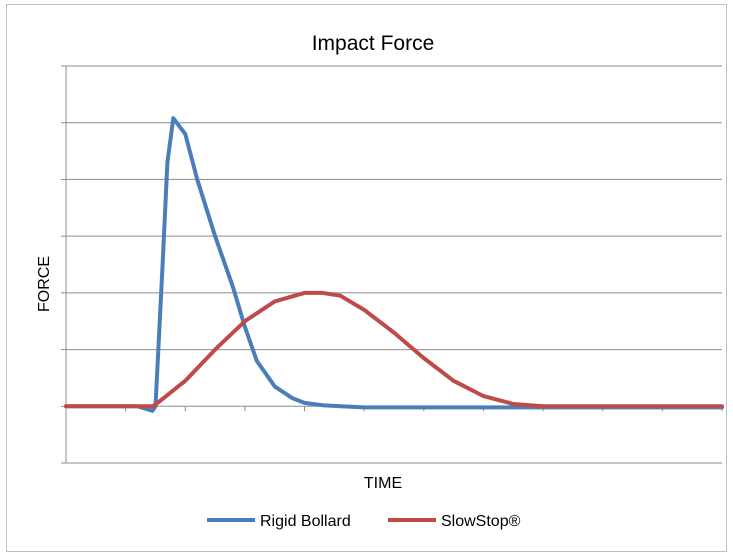  Describe the element at coordinates (305, 521) in the screenshot. I see `legend-label-rigid-bollard: Rigid Bollard` at that location.